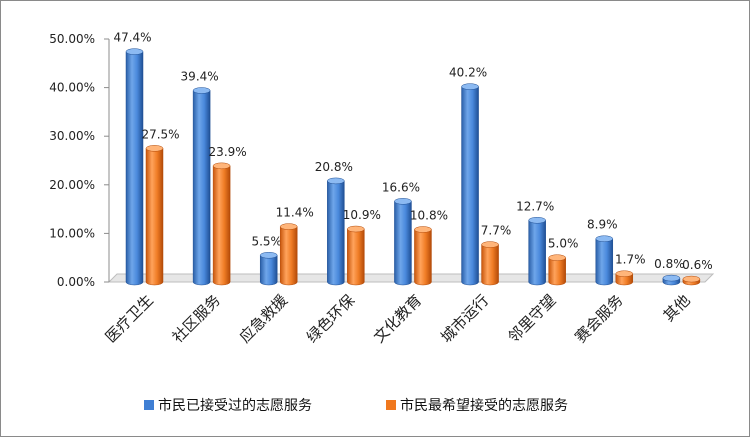 This screenshot has width=750, height=437. I want to click on bar-series-1: 12.7%, so click(535, 242).